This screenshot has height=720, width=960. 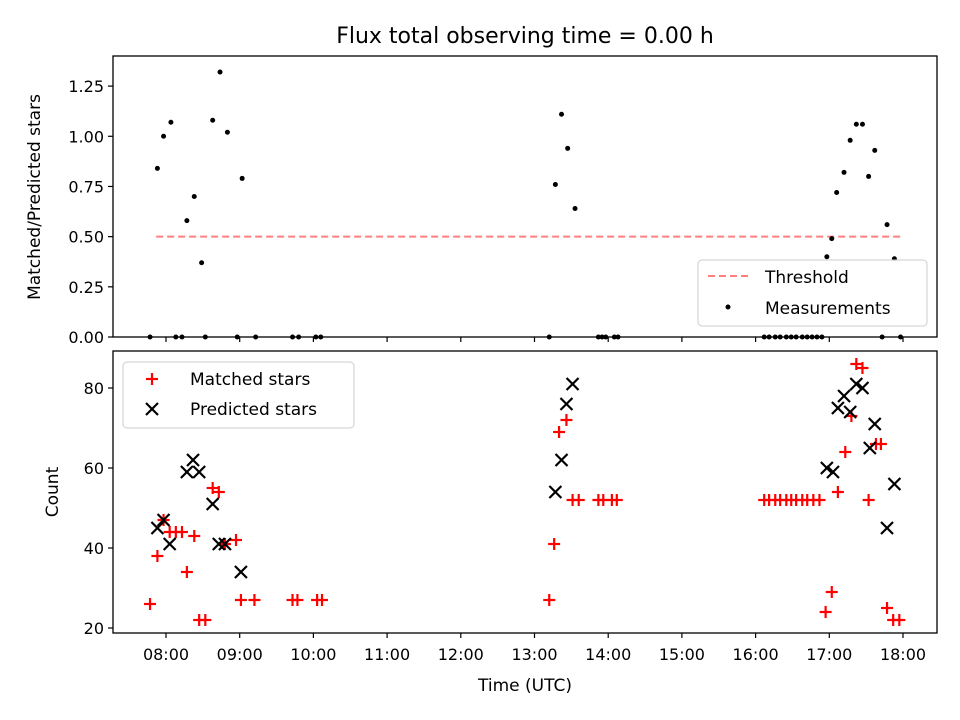 I want to click on bottom-xtick-label: 12:00, so click(x=461, y=654).